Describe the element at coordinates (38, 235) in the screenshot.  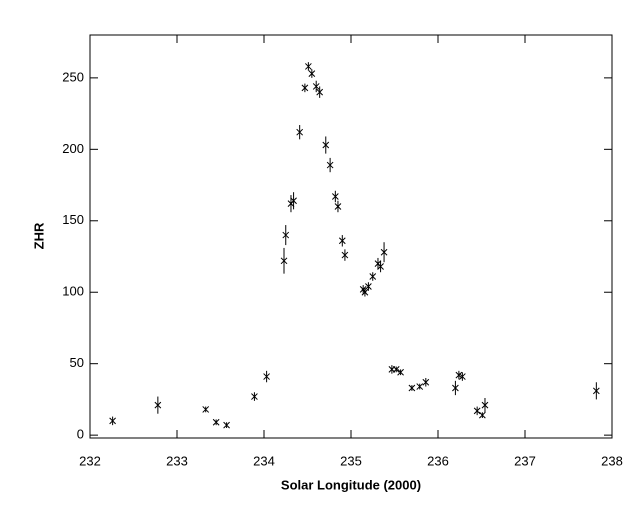
I see `y-axis-label: ZHR` at that location.